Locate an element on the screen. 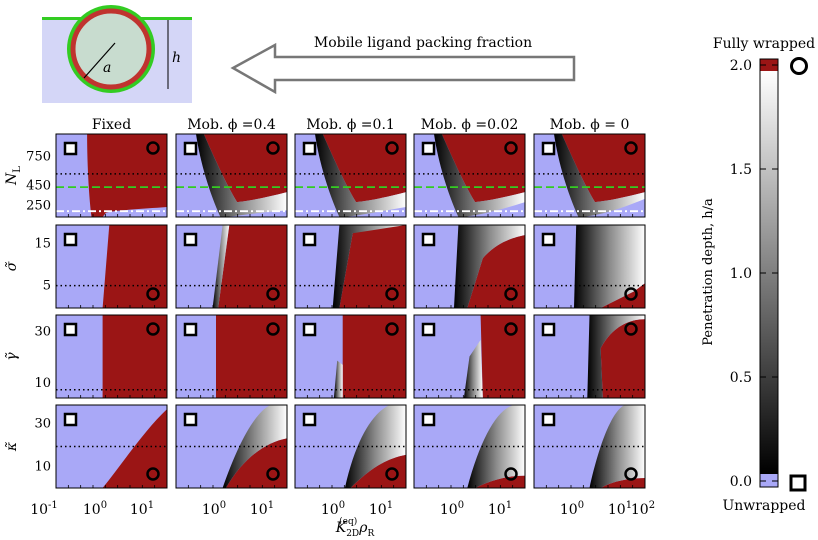 The image size is (818, 540). radius-label: a is located at coordinates (107, 68).